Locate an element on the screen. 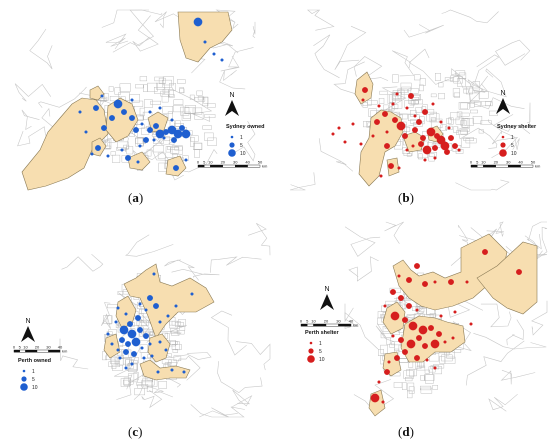 Image resolution: width=550 pixels, height=446 pixels. scale-unit-label: km is located at coordinates (356, 325).